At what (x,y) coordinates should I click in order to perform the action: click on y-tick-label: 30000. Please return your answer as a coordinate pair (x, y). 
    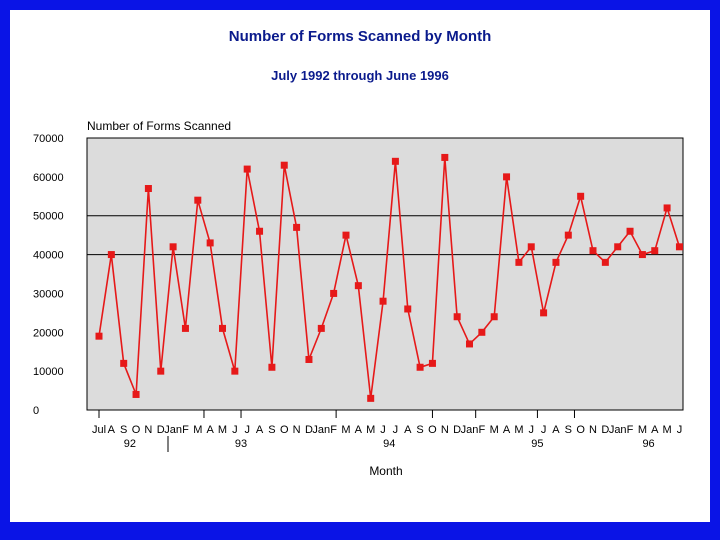
    Looking at the image, I should click on (48, 294).